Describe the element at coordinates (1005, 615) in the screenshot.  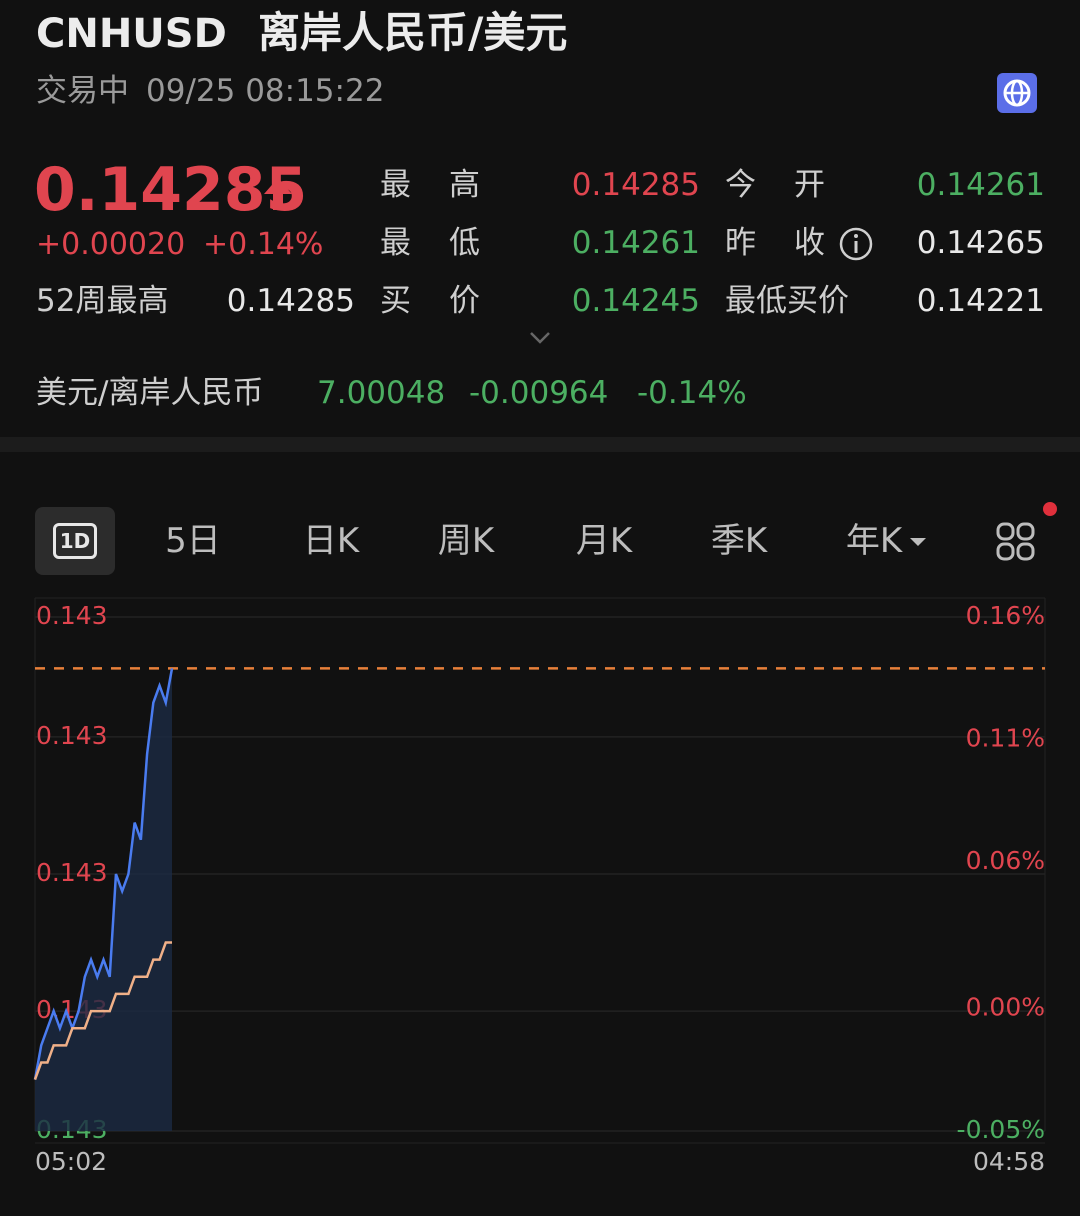
I see `y2-tick-label: 0.16%` at that location.